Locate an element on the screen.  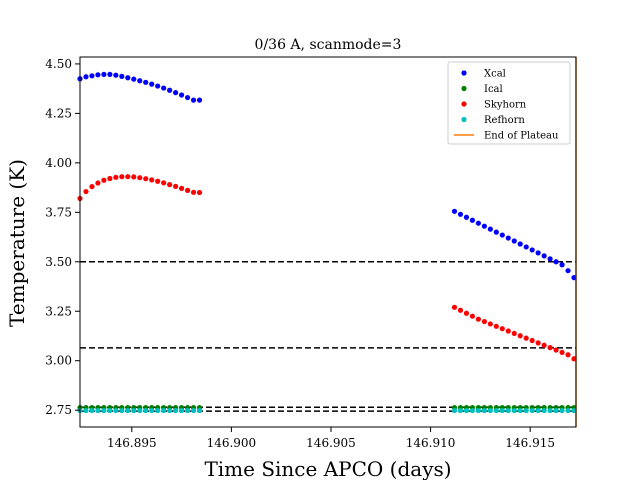
legend: Xcal Ical Skyhorn Refhorn End of Plateau is located at coordinates (509, 103).